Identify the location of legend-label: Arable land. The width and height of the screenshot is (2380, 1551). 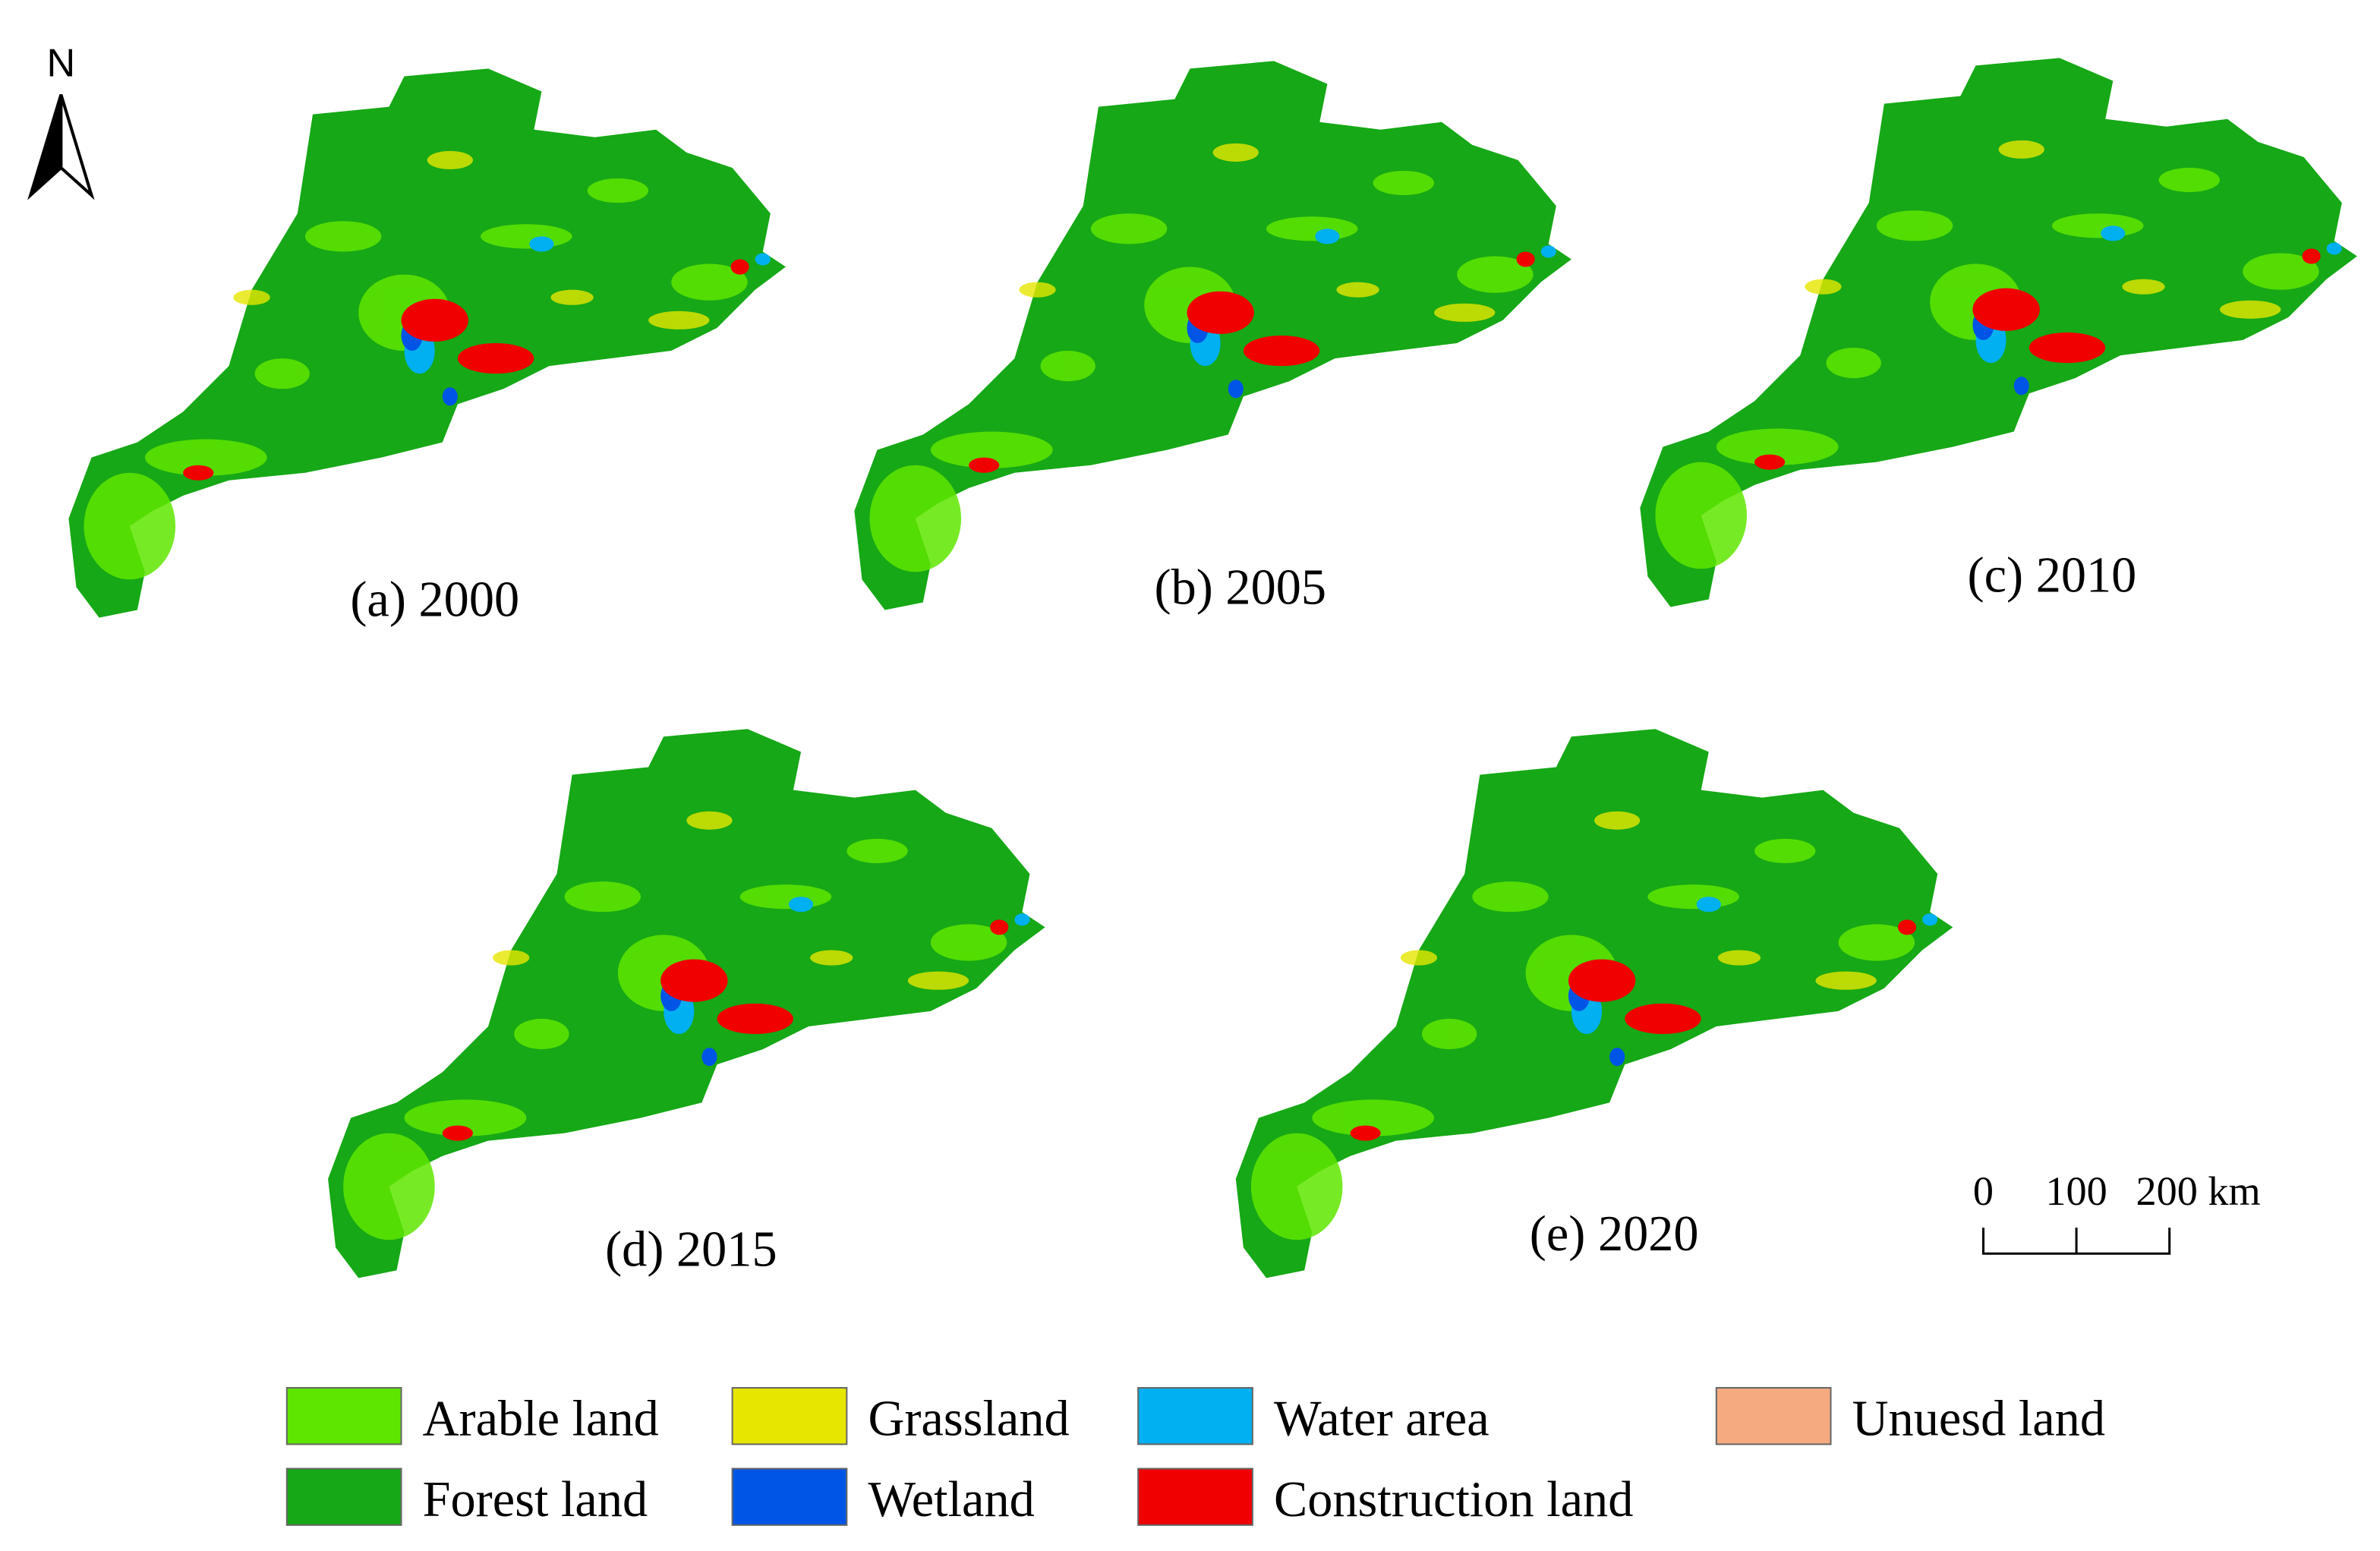
(541, 1418).